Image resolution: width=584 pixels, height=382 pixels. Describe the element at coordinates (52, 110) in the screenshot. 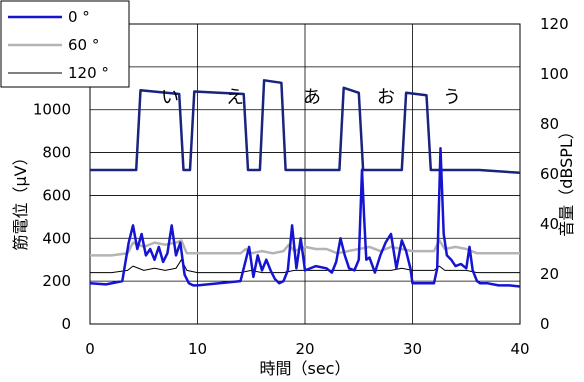

I see `y-left-tick-label: 1000` at that location.